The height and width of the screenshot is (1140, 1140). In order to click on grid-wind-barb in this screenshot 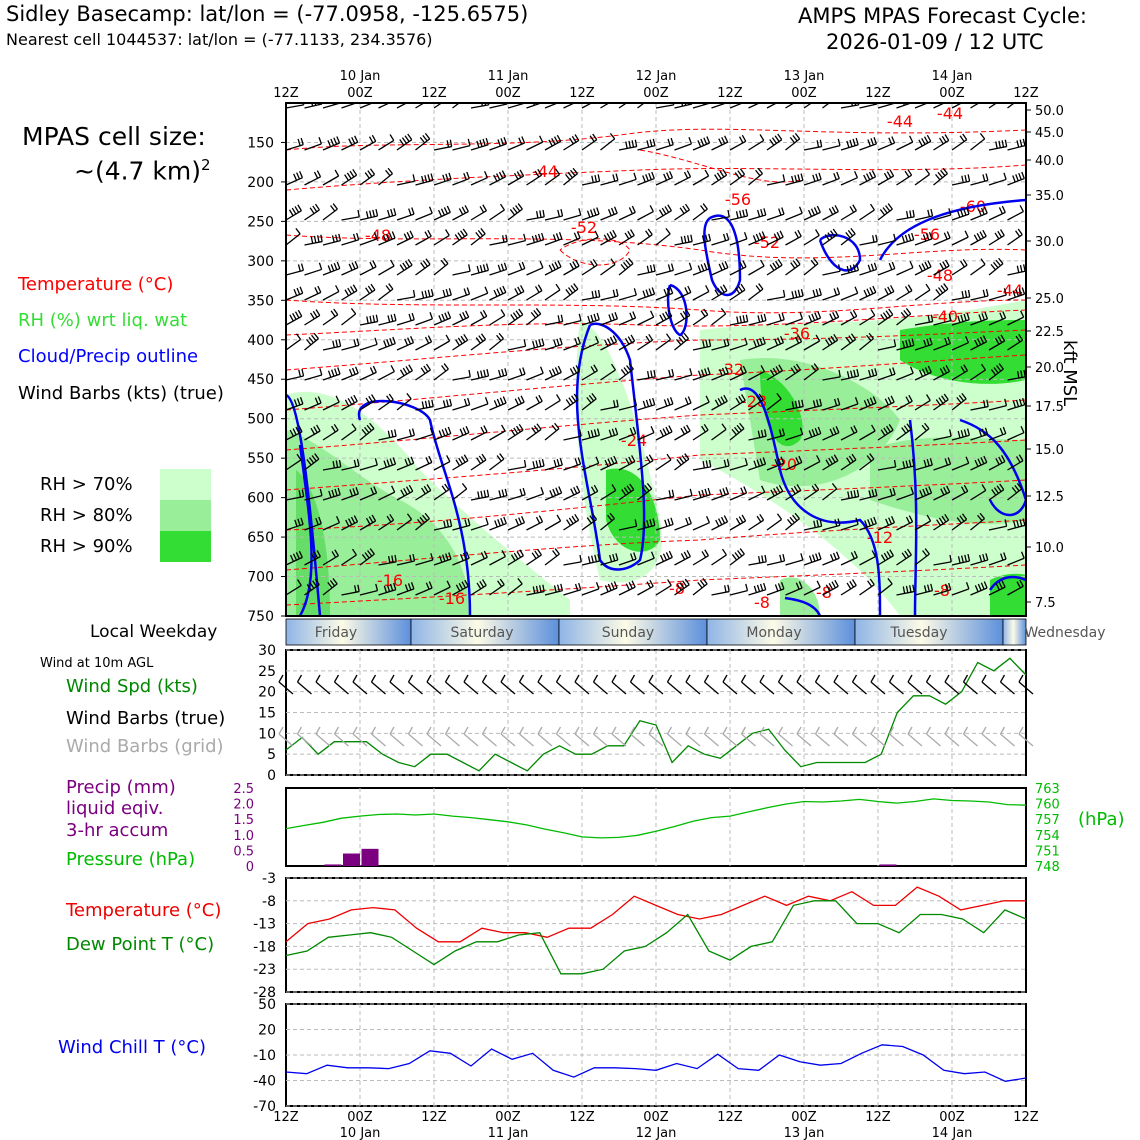, I will do `click(989, 736)`.